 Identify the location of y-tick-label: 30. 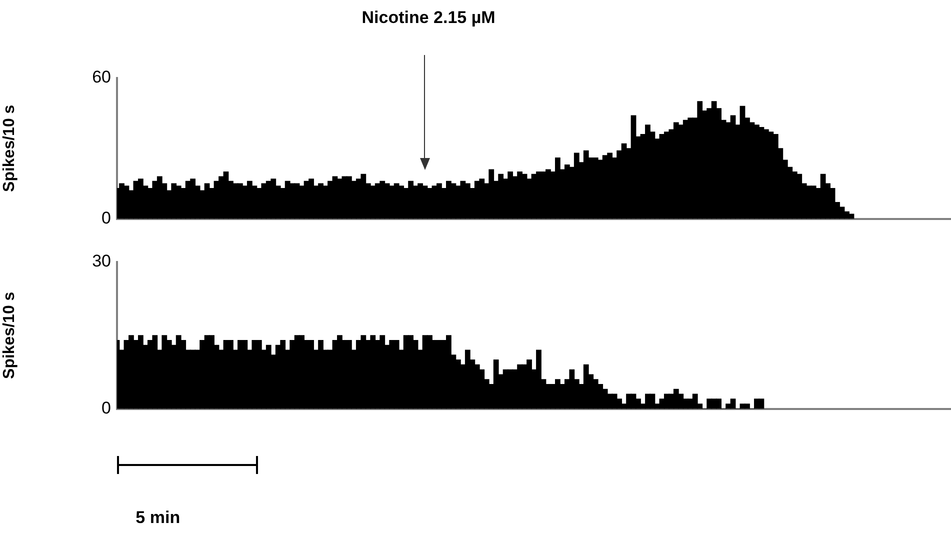
(101, 261).